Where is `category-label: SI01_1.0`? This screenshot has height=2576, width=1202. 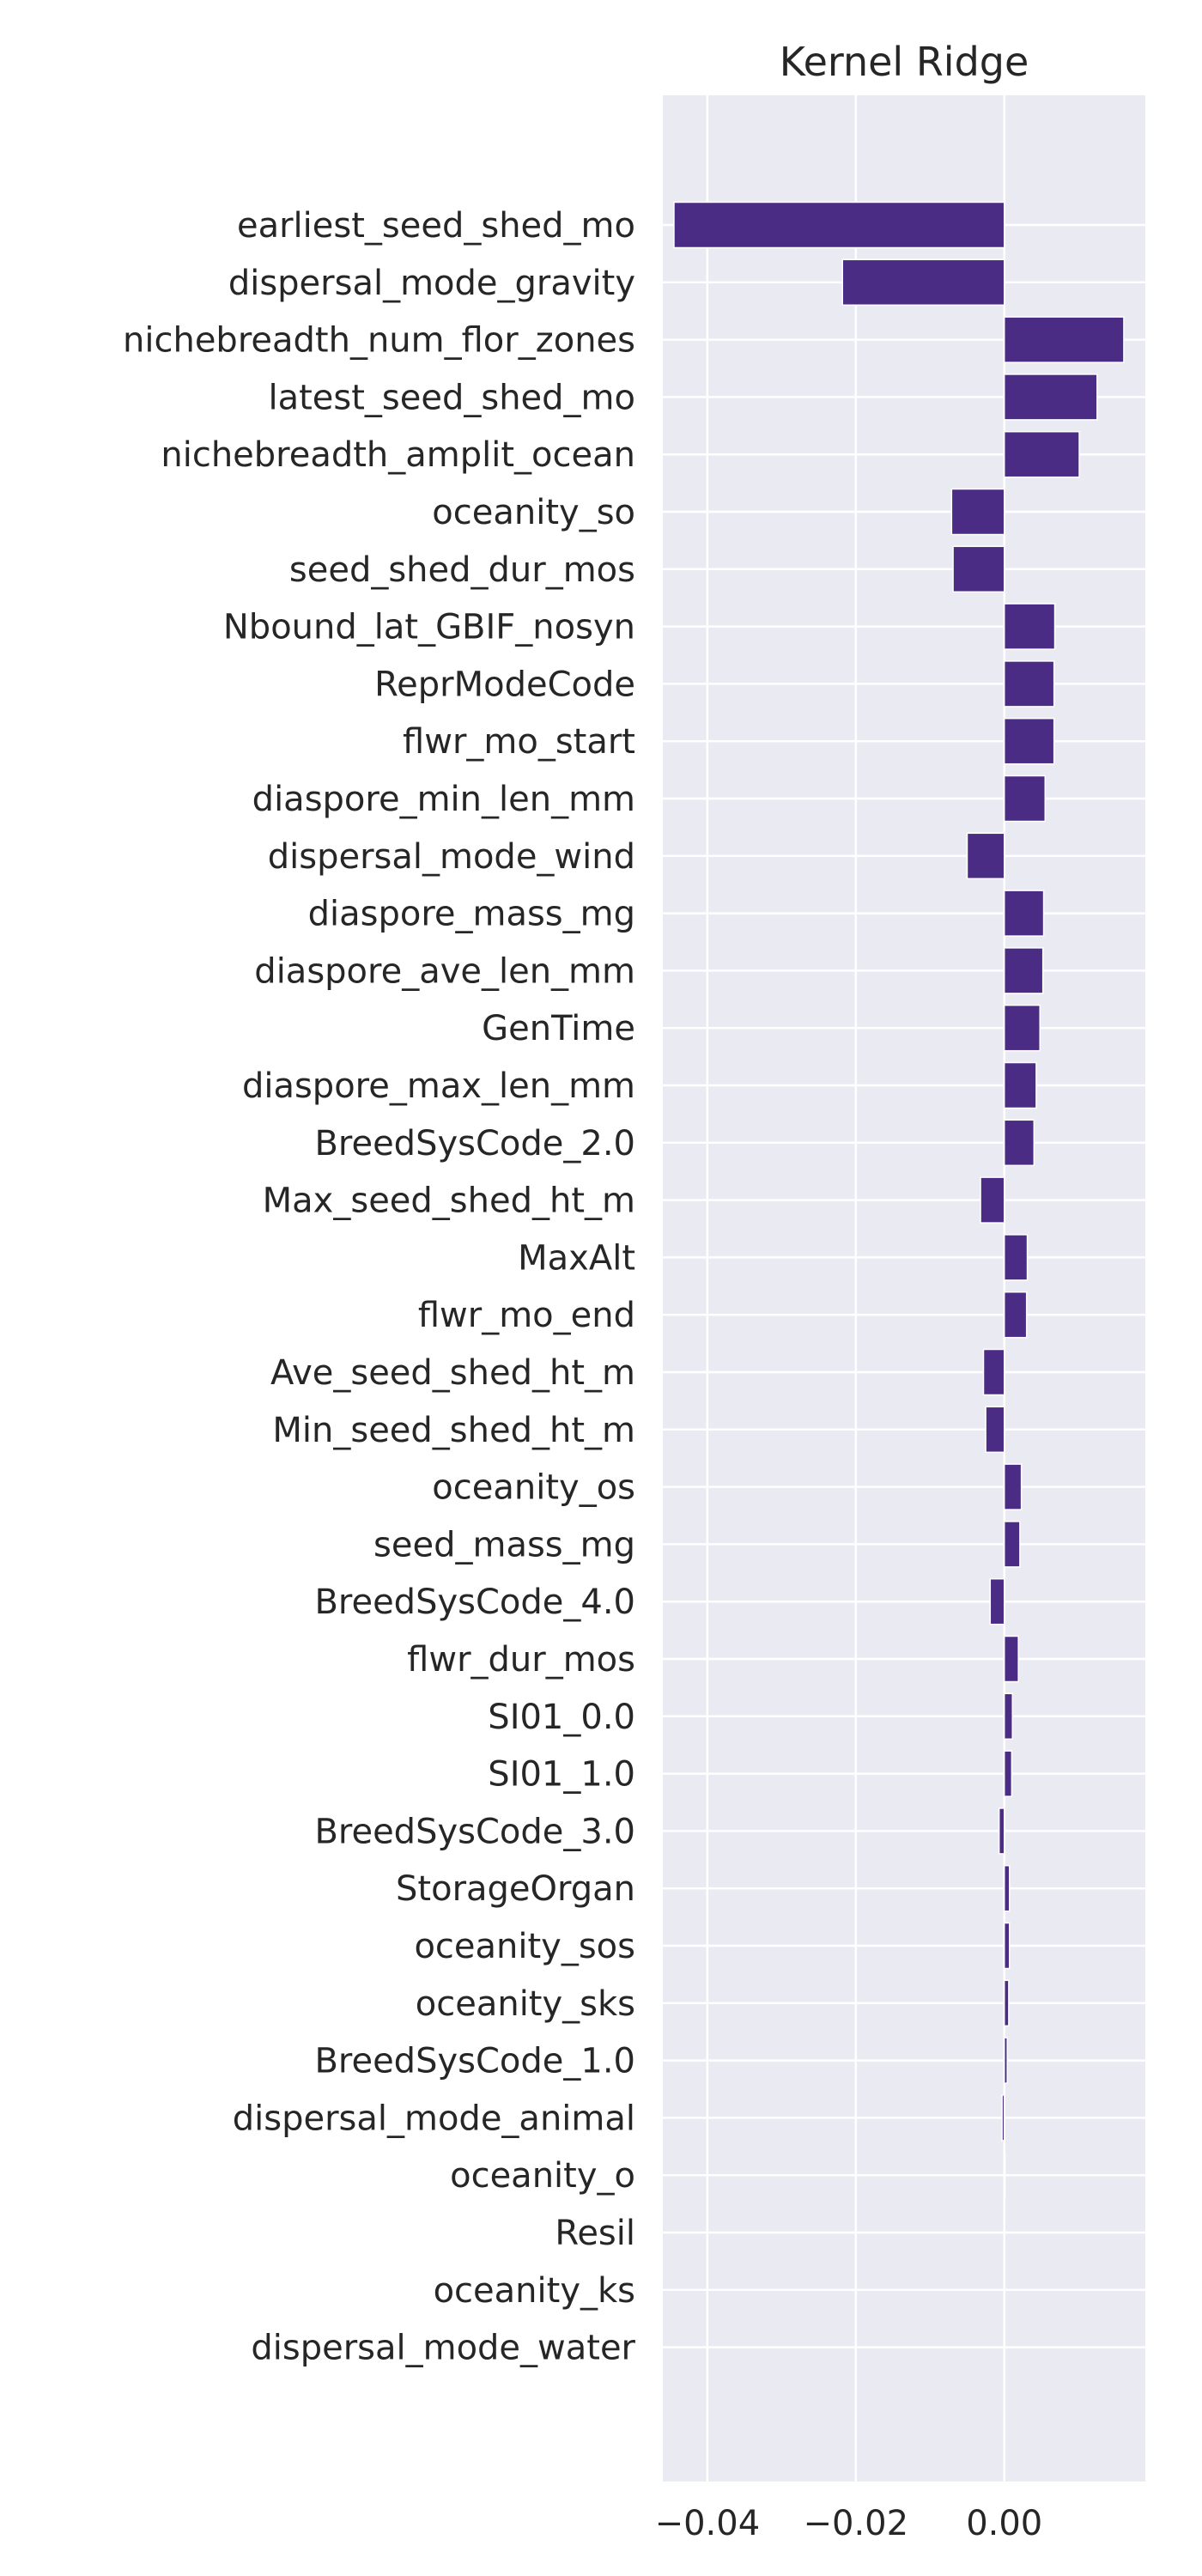
category-label: SI01_1.0 is located at coordinates (561, 1775).